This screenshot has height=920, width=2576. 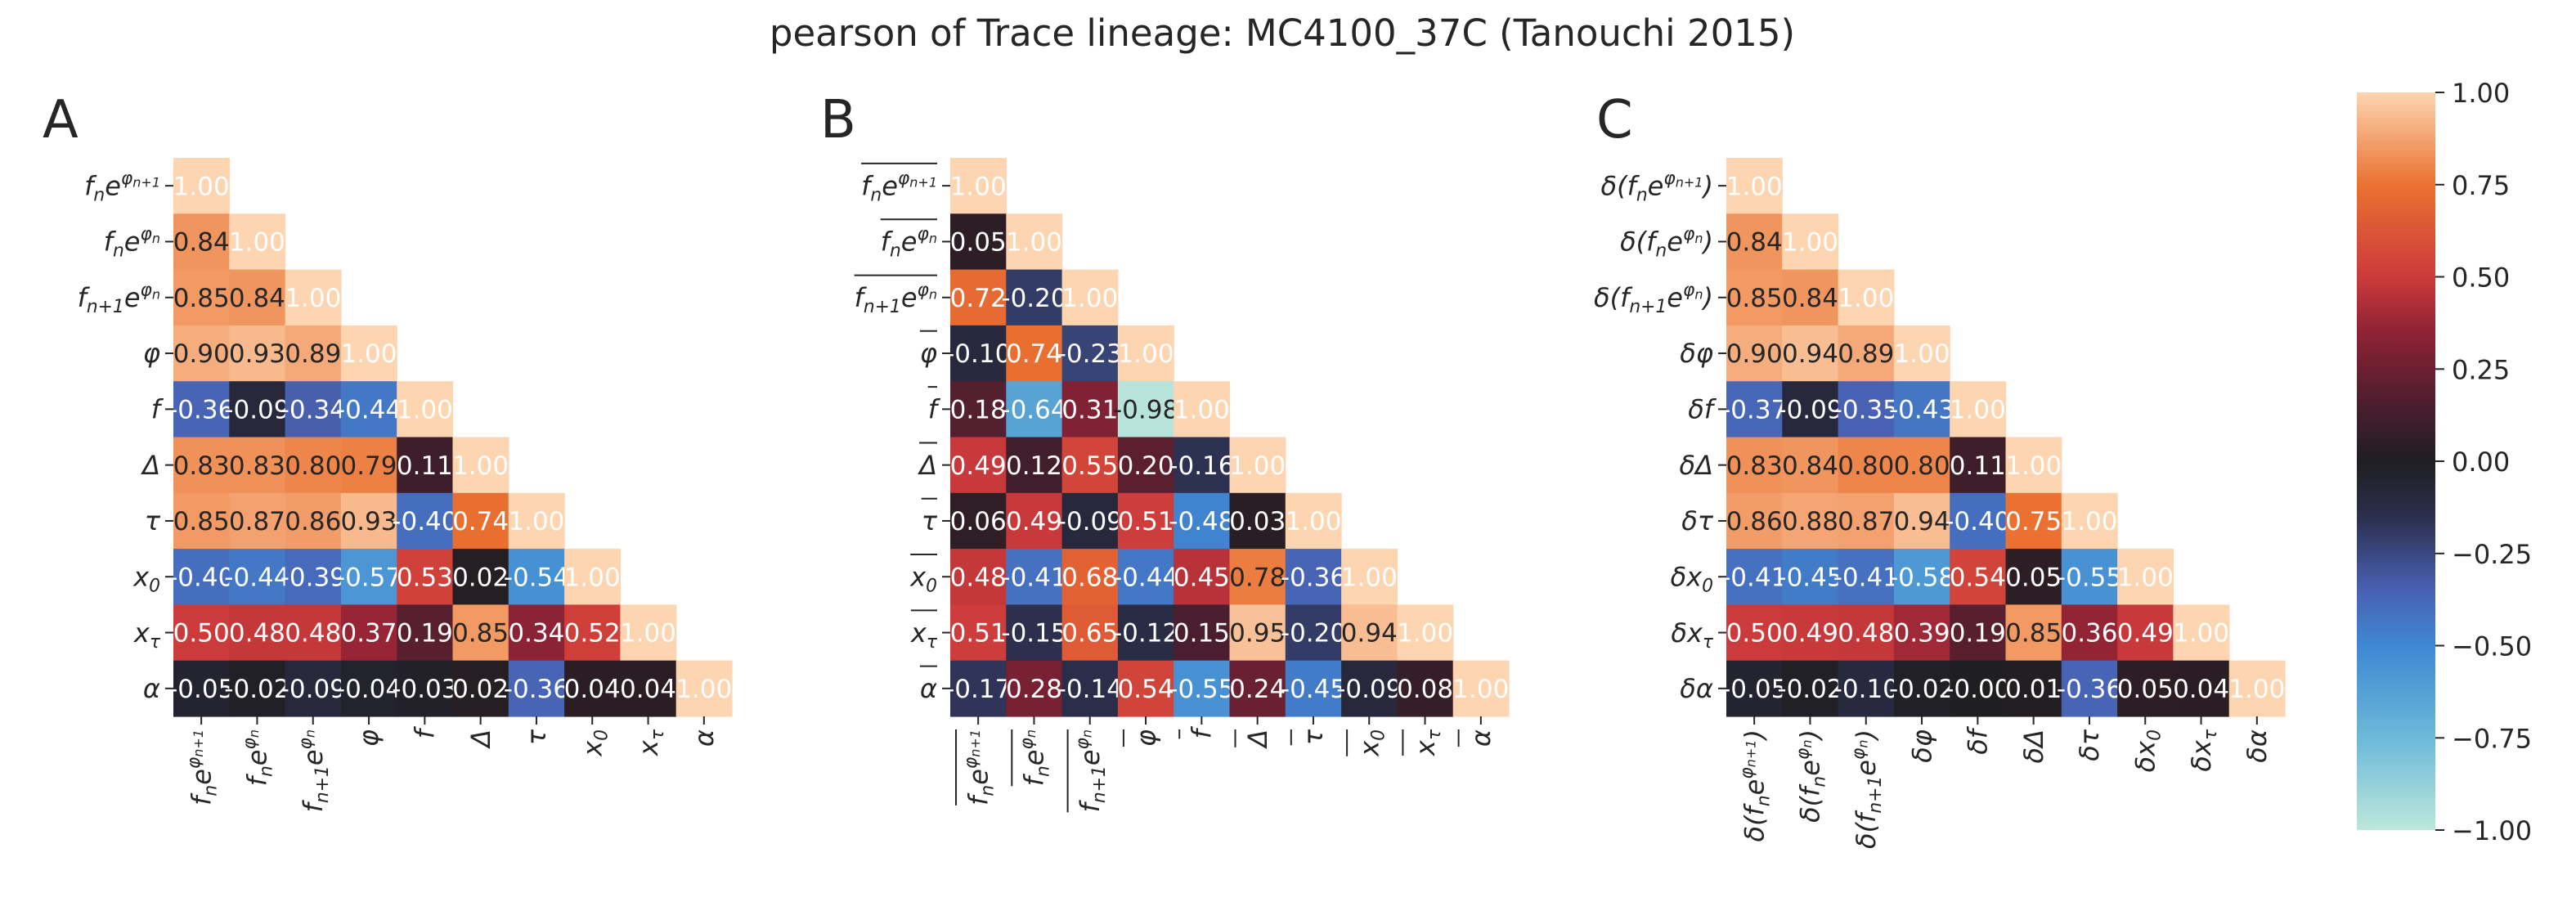 I want to click on col-tick-label: f, so click(x=1203, y=731).